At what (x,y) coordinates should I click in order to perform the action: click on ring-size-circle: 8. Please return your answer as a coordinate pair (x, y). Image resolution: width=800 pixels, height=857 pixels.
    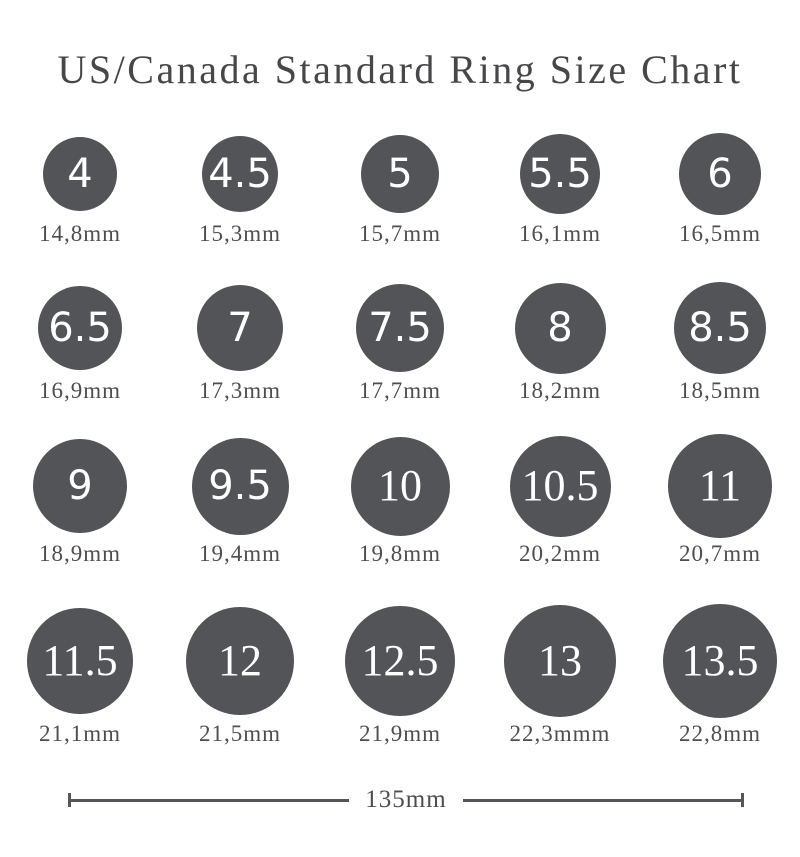
    Looking at the image, I should click on (560, 328).